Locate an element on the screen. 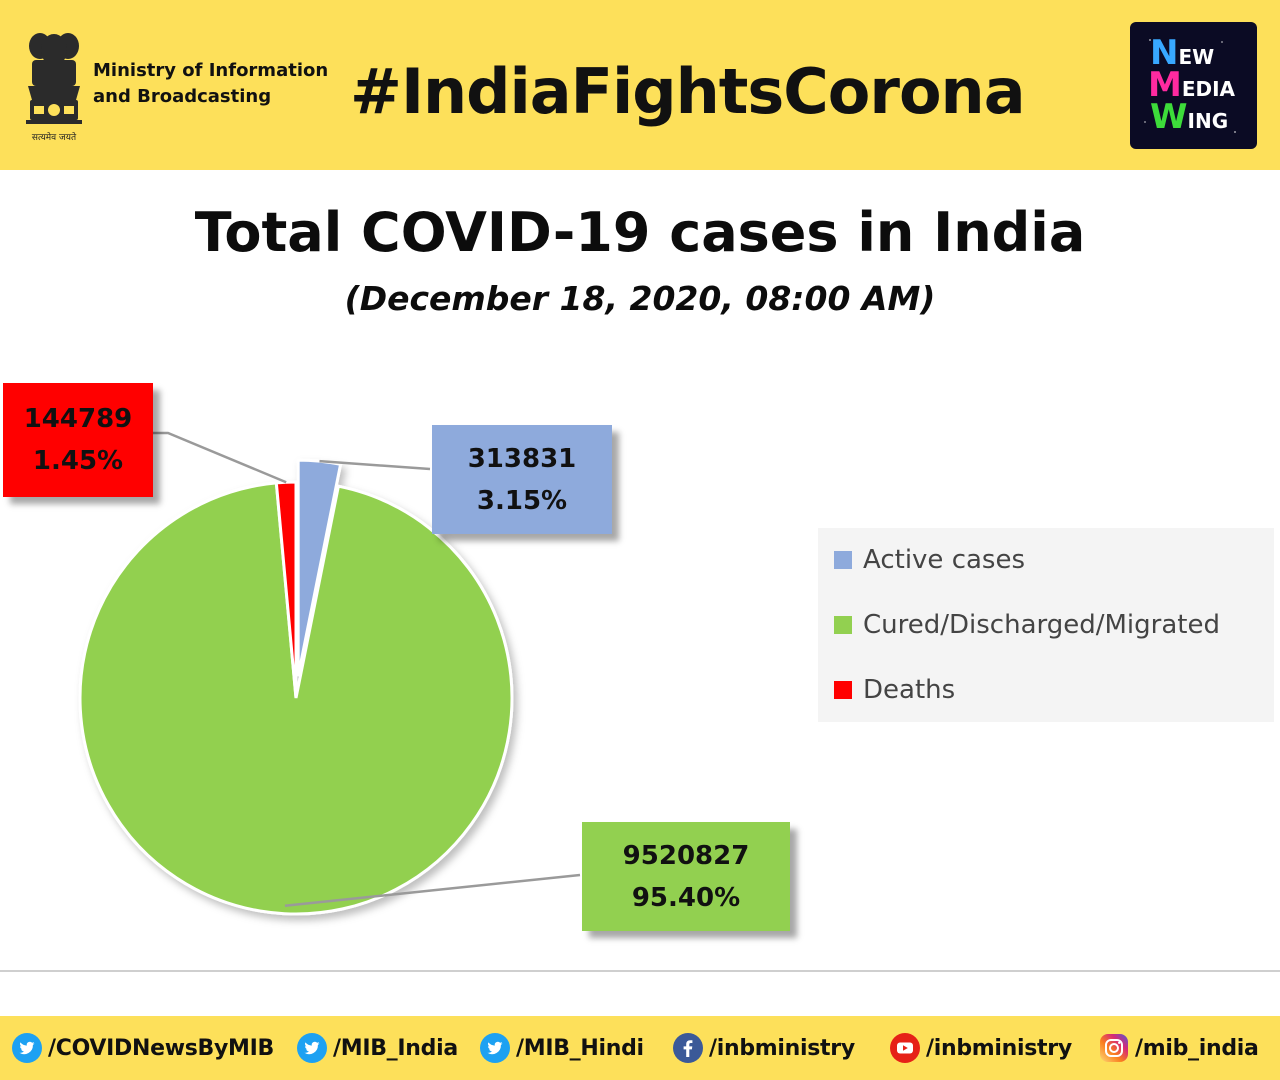  social-handle-text: /COVIDNewsByMIB is located at coordinates (161, 1048).